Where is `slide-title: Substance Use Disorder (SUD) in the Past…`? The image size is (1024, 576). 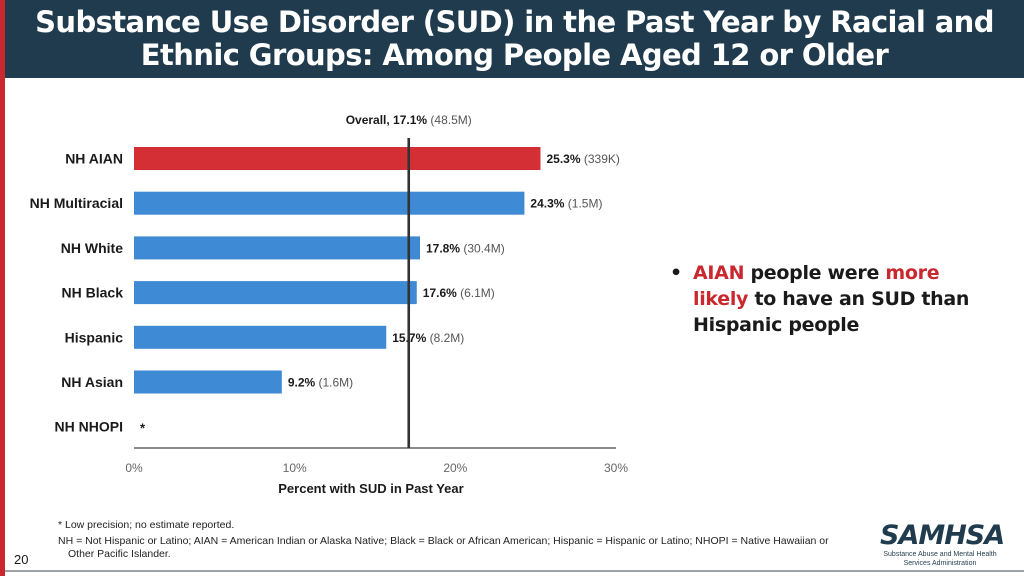
slide-title: Substance Use Disorder (SUD) in the Past… is located at coordinates (514, 38).